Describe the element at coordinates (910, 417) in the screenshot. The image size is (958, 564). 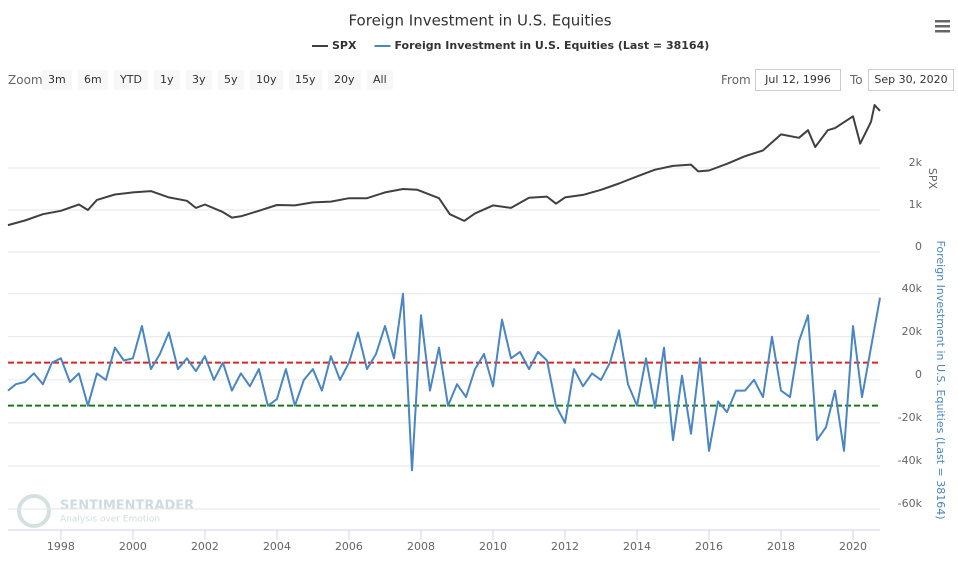
I see `y-tick-label: -20k` at that location.